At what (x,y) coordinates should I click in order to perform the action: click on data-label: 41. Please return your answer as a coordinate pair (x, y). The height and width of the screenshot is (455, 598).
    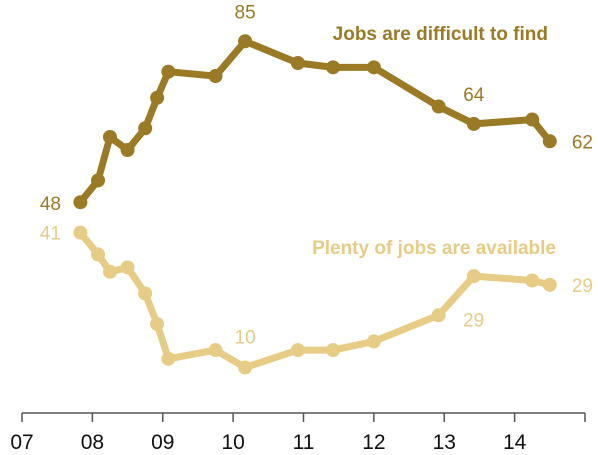
    Looking at the image, I should click on (50, 234).